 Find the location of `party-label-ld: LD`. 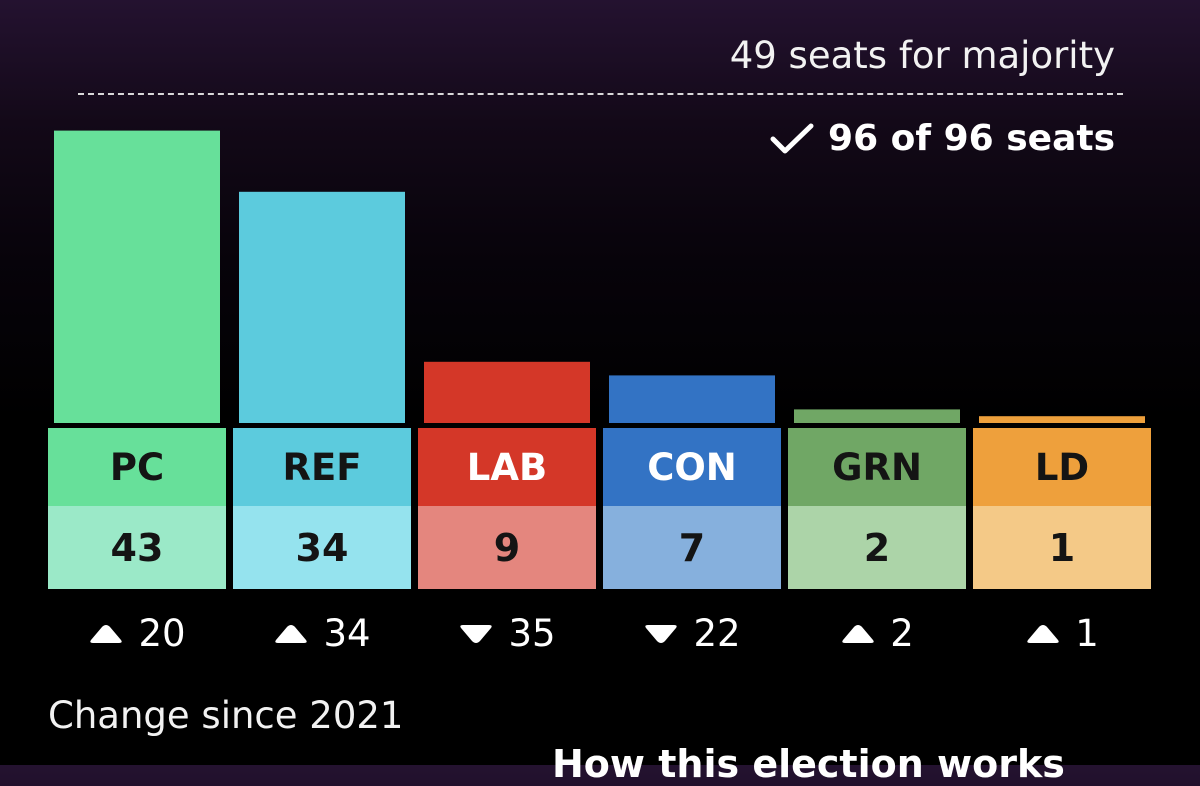

party-label-ld: LD is located at coordinates (1062, 467).